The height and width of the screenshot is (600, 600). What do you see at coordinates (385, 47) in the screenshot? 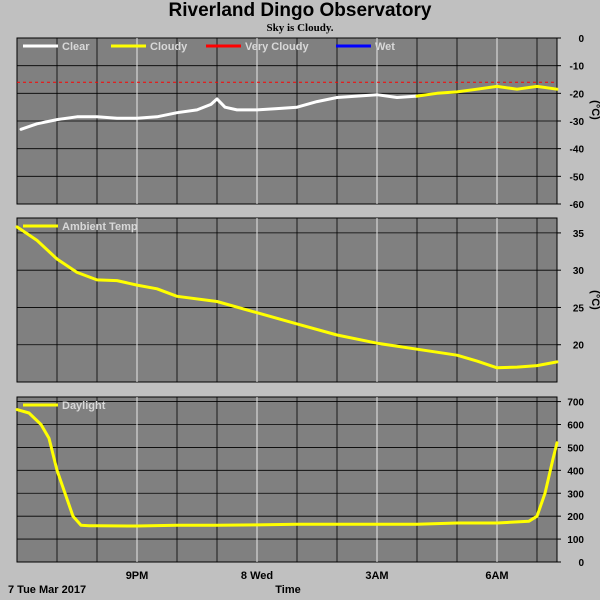
I see `legend-label: Wet` at bounding box center [385, 47].